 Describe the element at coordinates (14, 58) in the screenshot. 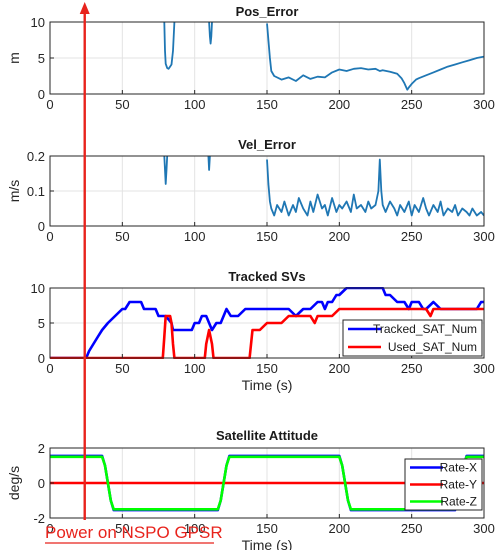

I see `y-axis-label: m` at that location.